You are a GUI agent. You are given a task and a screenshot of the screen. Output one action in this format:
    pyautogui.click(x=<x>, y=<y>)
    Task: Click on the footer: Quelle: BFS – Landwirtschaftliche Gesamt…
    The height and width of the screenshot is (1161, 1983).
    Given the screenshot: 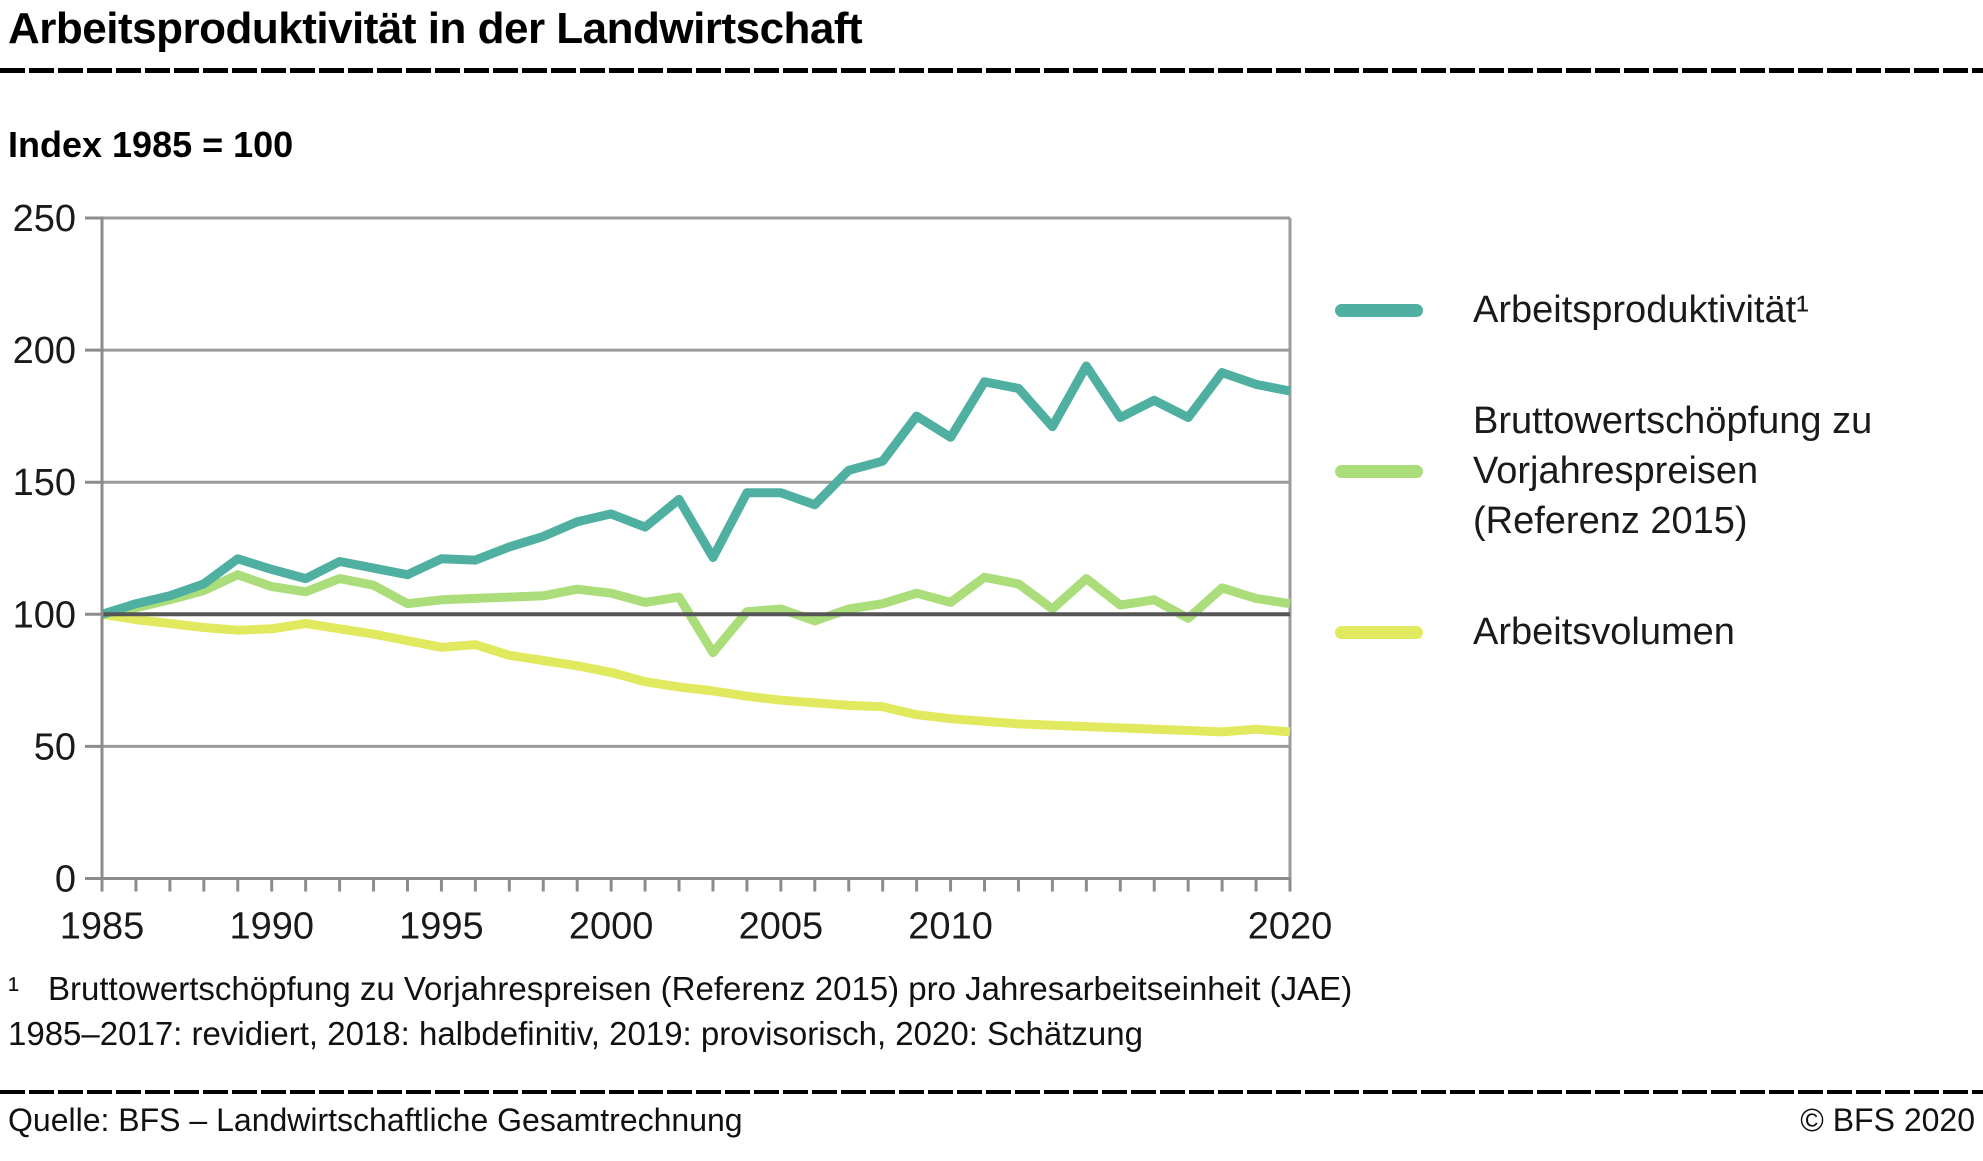 What is the action you would take?
    pyautogui.click(x=991, y=1120)
    